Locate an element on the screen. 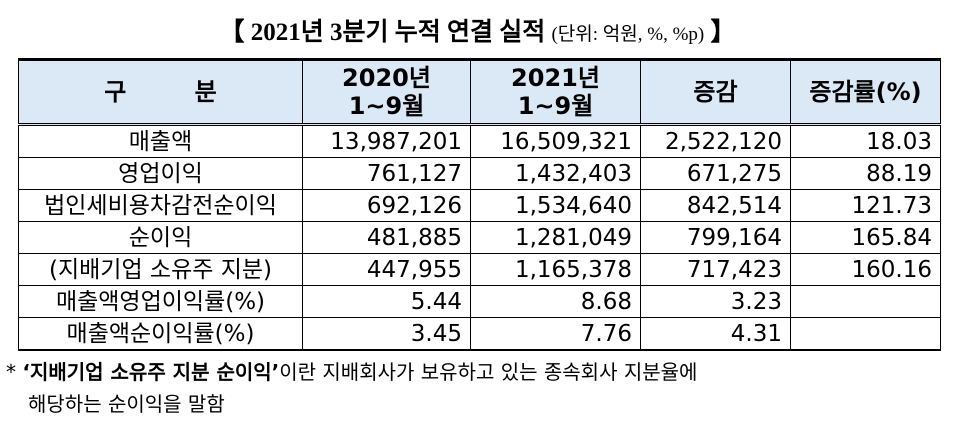 This screenshot has width=955, height=430. column-header: 2020년 1~9월 is located at coordinates (386, 92).